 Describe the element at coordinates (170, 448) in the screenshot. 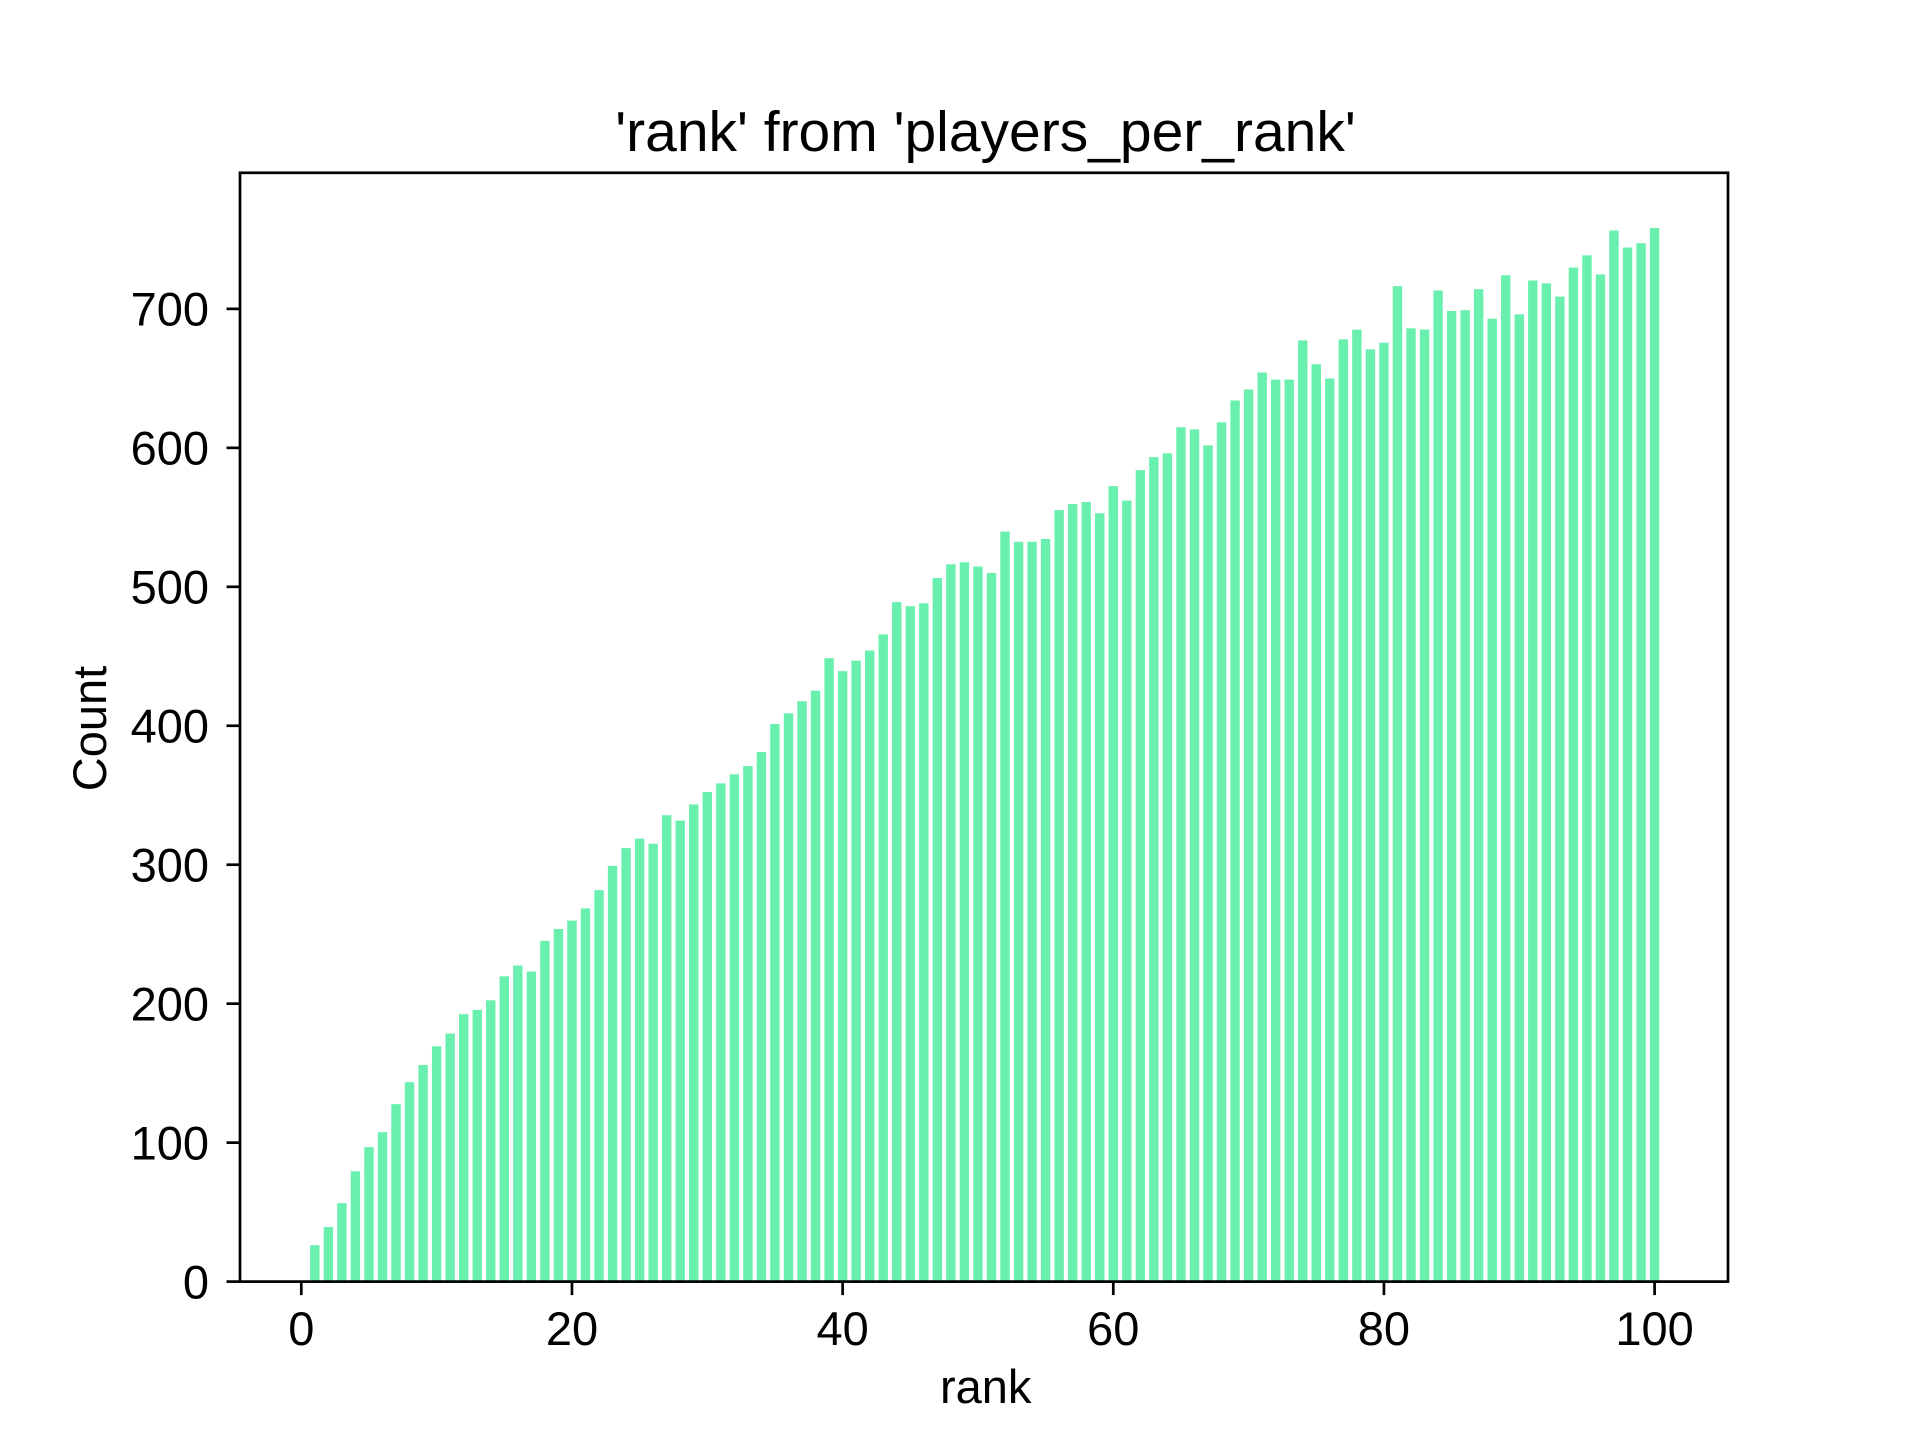

I see `svg-text: 600` at that location.